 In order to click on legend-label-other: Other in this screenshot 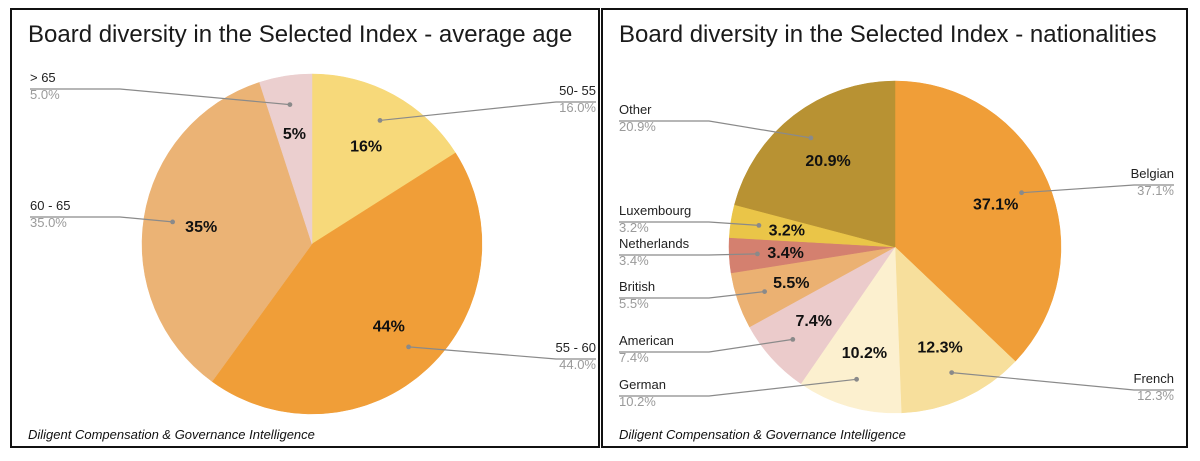, I will do `click(635, 109)`.